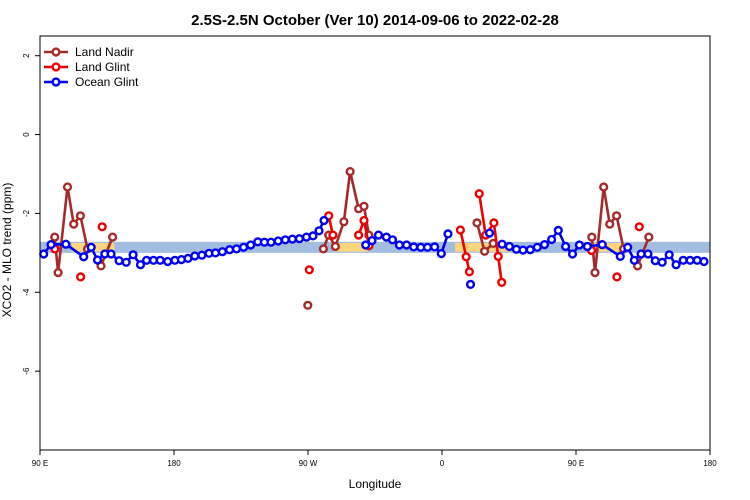 The height and width of the screenshot is (500, 750). I want to click on series-ocean-glint, so click(374, 252).